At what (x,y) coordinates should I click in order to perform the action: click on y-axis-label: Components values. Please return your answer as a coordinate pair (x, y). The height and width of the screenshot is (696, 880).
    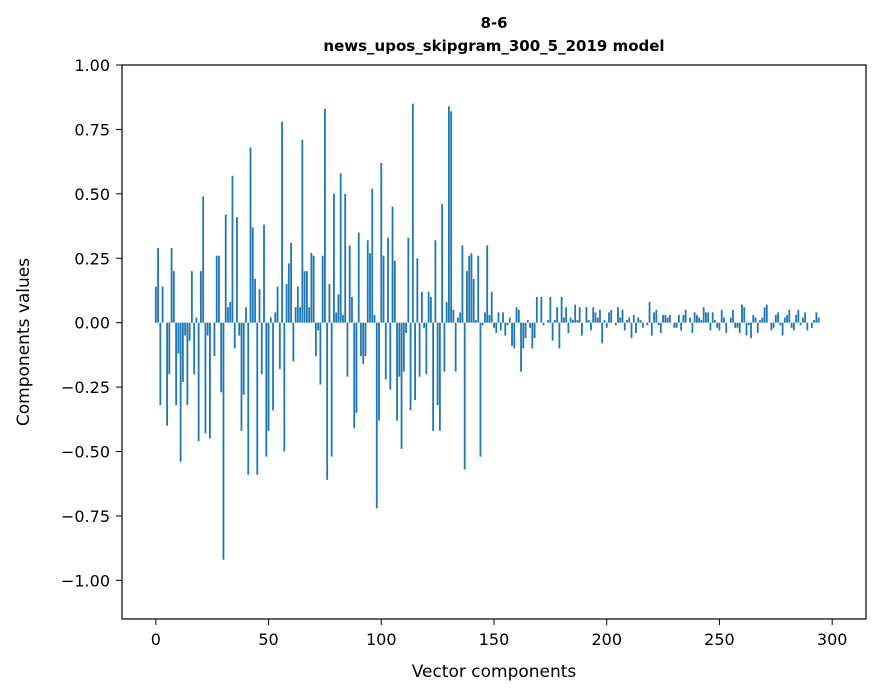
    Looking at the image, I should click on (24, 342).